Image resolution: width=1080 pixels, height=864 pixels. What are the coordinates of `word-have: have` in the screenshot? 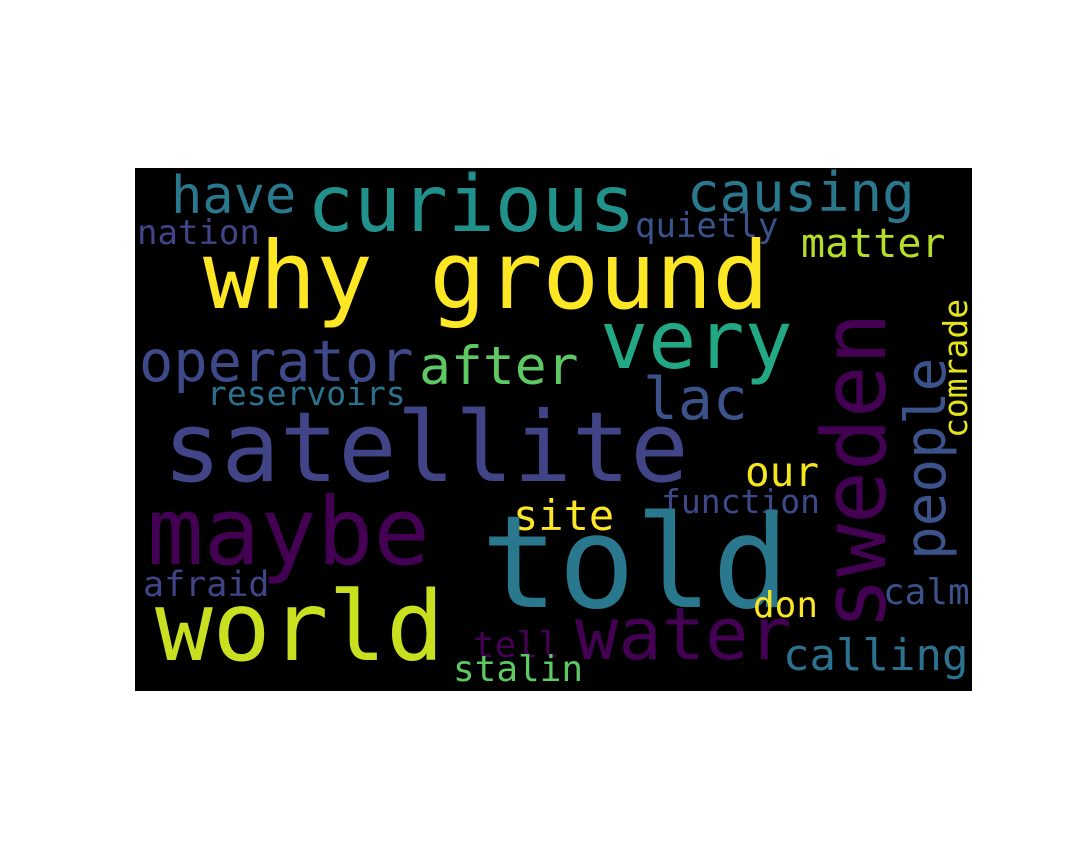 It's located at (234, 197).